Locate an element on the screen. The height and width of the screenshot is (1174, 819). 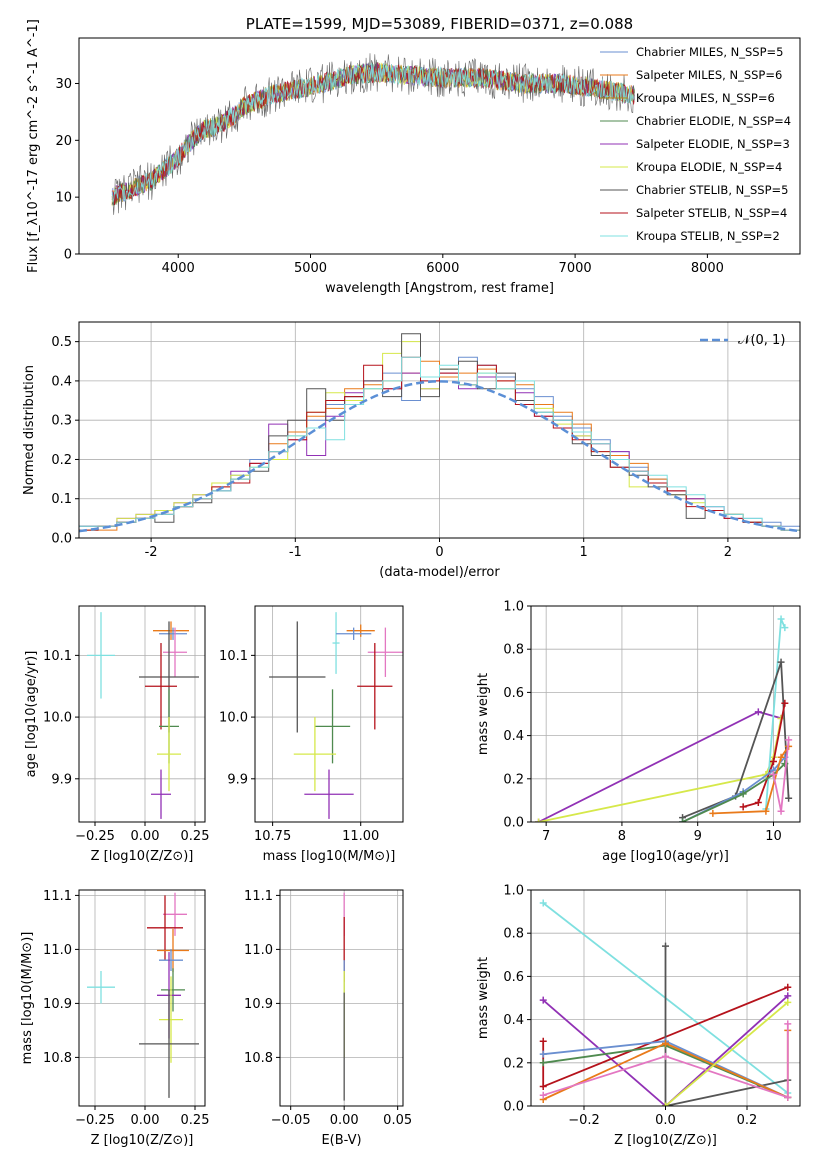
x-axis-label: mass [log10(M/M⊙)] is located at coordinates (329, 856).